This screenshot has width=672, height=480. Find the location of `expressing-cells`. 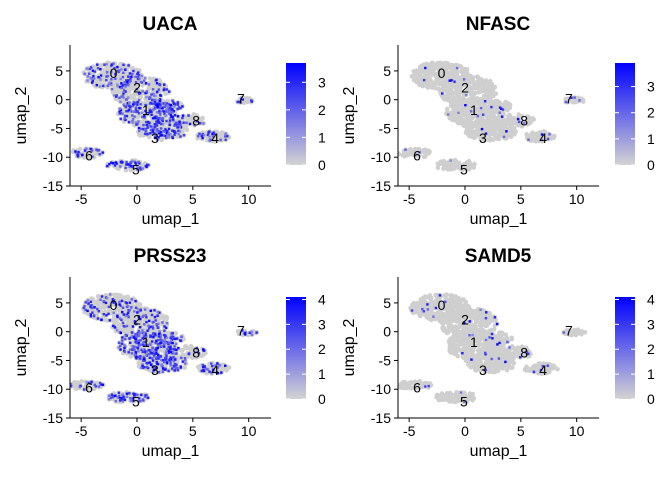

expressing-cells is located at coordinates (492, 114).